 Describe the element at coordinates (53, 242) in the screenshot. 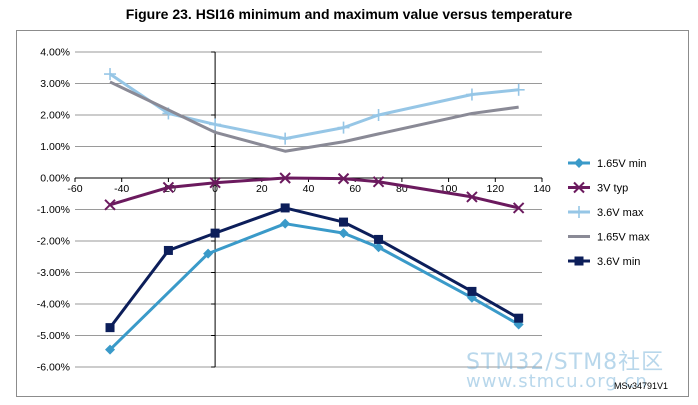

I see `y-tick-label: -2.00%` at that location.